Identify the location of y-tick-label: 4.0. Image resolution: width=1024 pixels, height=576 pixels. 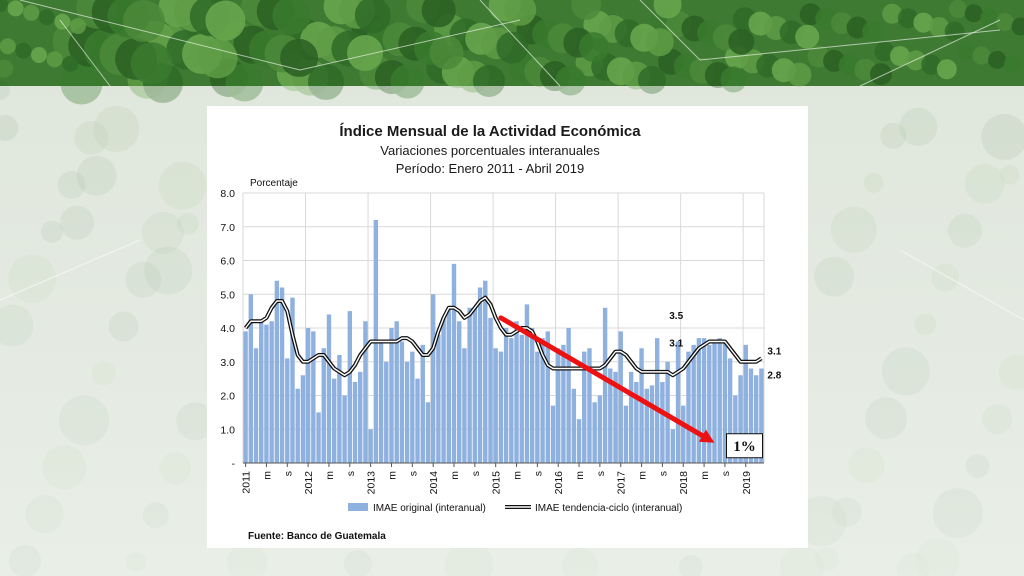
(227, 329).